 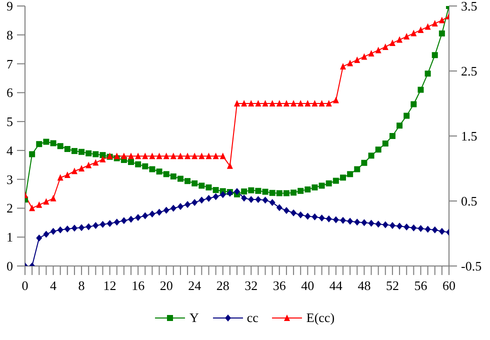 What do you see at coordinates (471, 266) in the screenshot?
I see `y2-tick-label: -0.5` at bounding box center [471, 266].